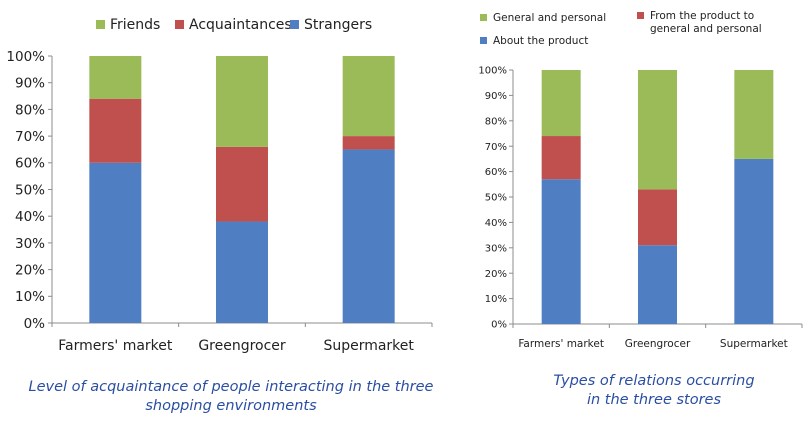 The height and width of the screenshot is (436, 808). I want to click on chart1-category-label: Farmers' market, so click(115, 346).